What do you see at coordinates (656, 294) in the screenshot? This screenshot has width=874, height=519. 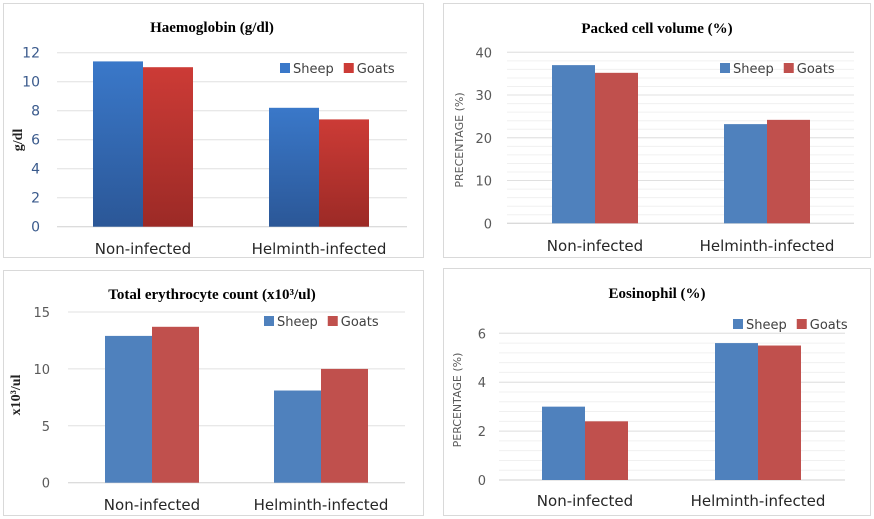 I see `chart-title: Eosinophil (%)` at bounding box center [656, 294].